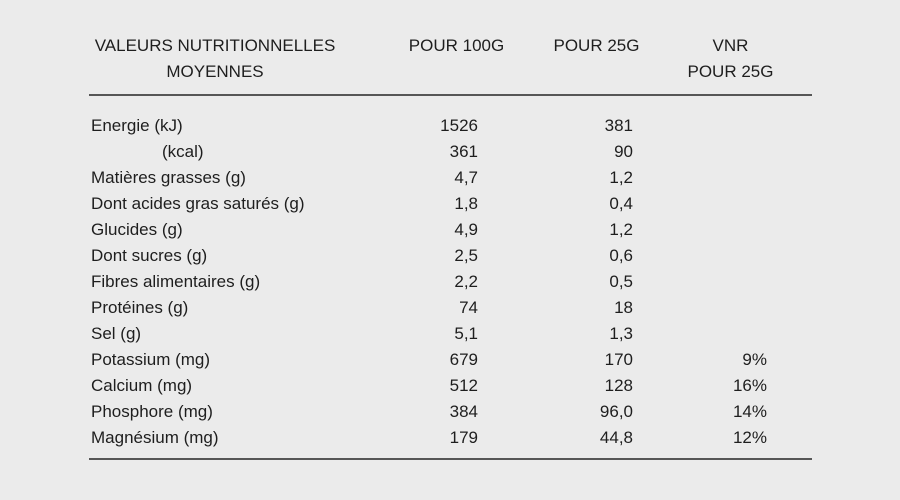 The image size is (900, 500). I want to click on table-row: Dont acides gras saturés (g) 1,8 0,4, so click(450, 204).